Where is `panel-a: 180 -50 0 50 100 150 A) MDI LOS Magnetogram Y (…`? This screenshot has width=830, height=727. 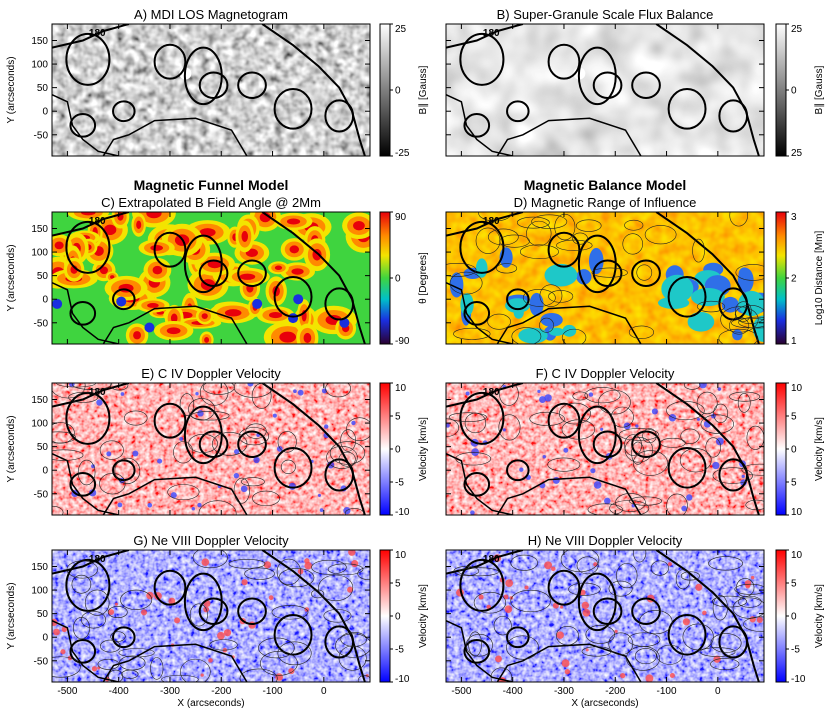
panel-a: 180 -50 0 50 100 150 A) MDI LOS Magnetogram Y (… is located at coordinates (217, 83).